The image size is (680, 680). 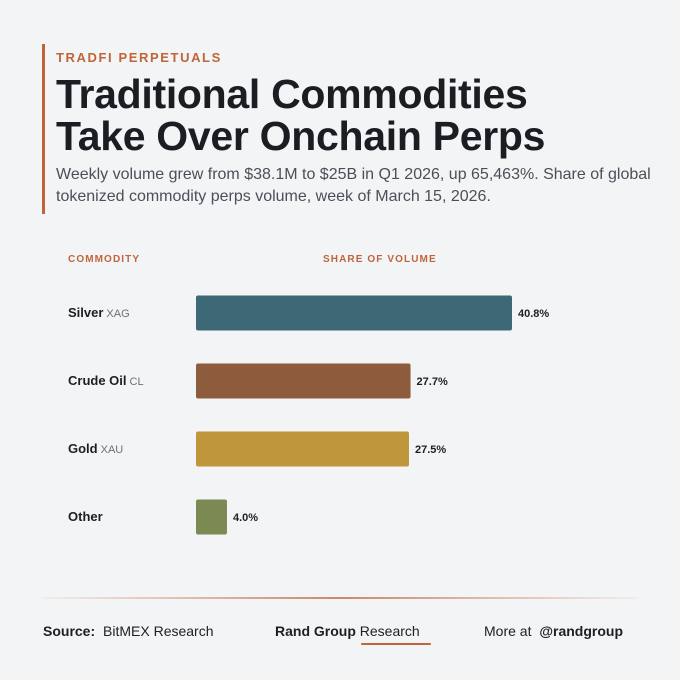 I want to click on bar-silver, so click(x=354, y=313).